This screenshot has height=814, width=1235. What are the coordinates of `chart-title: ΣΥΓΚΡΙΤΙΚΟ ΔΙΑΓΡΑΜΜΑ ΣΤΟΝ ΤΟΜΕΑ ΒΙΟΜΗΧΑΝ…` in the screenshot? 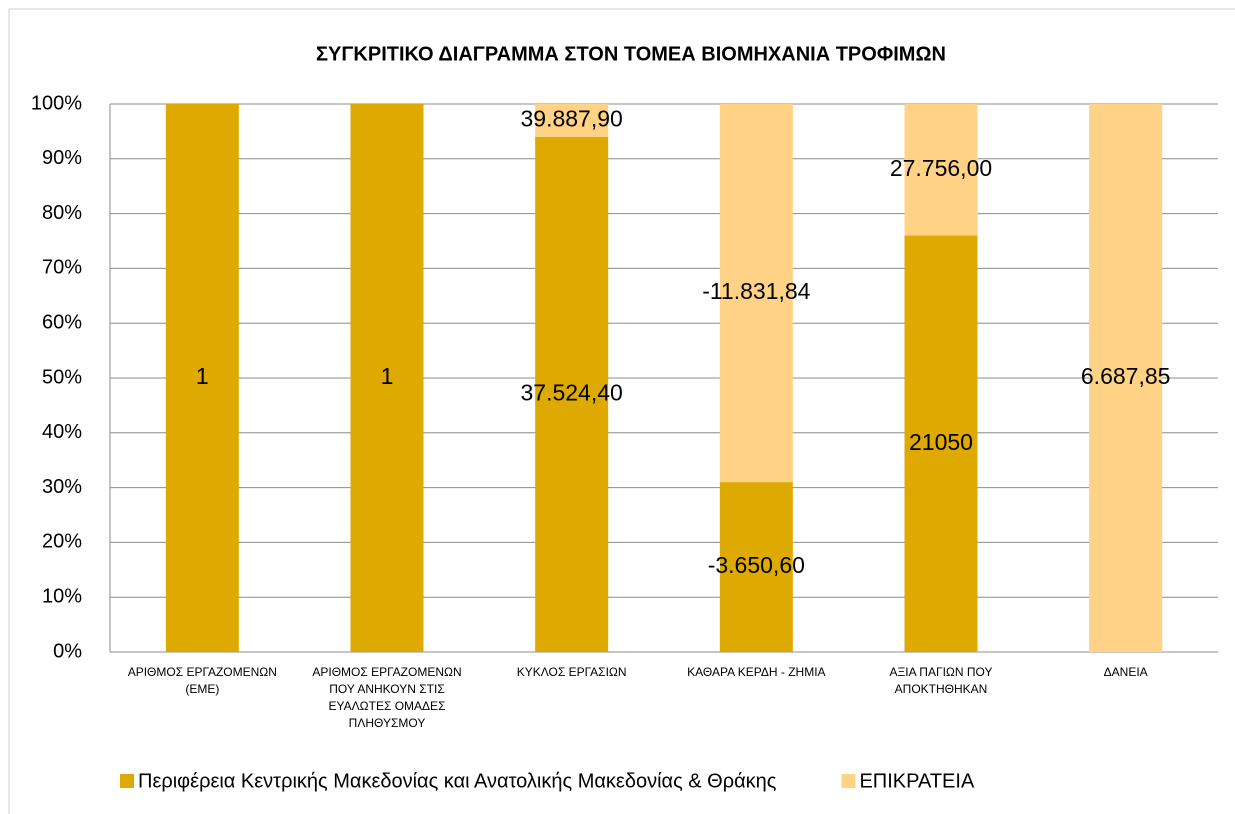 It's located at (631, 54).